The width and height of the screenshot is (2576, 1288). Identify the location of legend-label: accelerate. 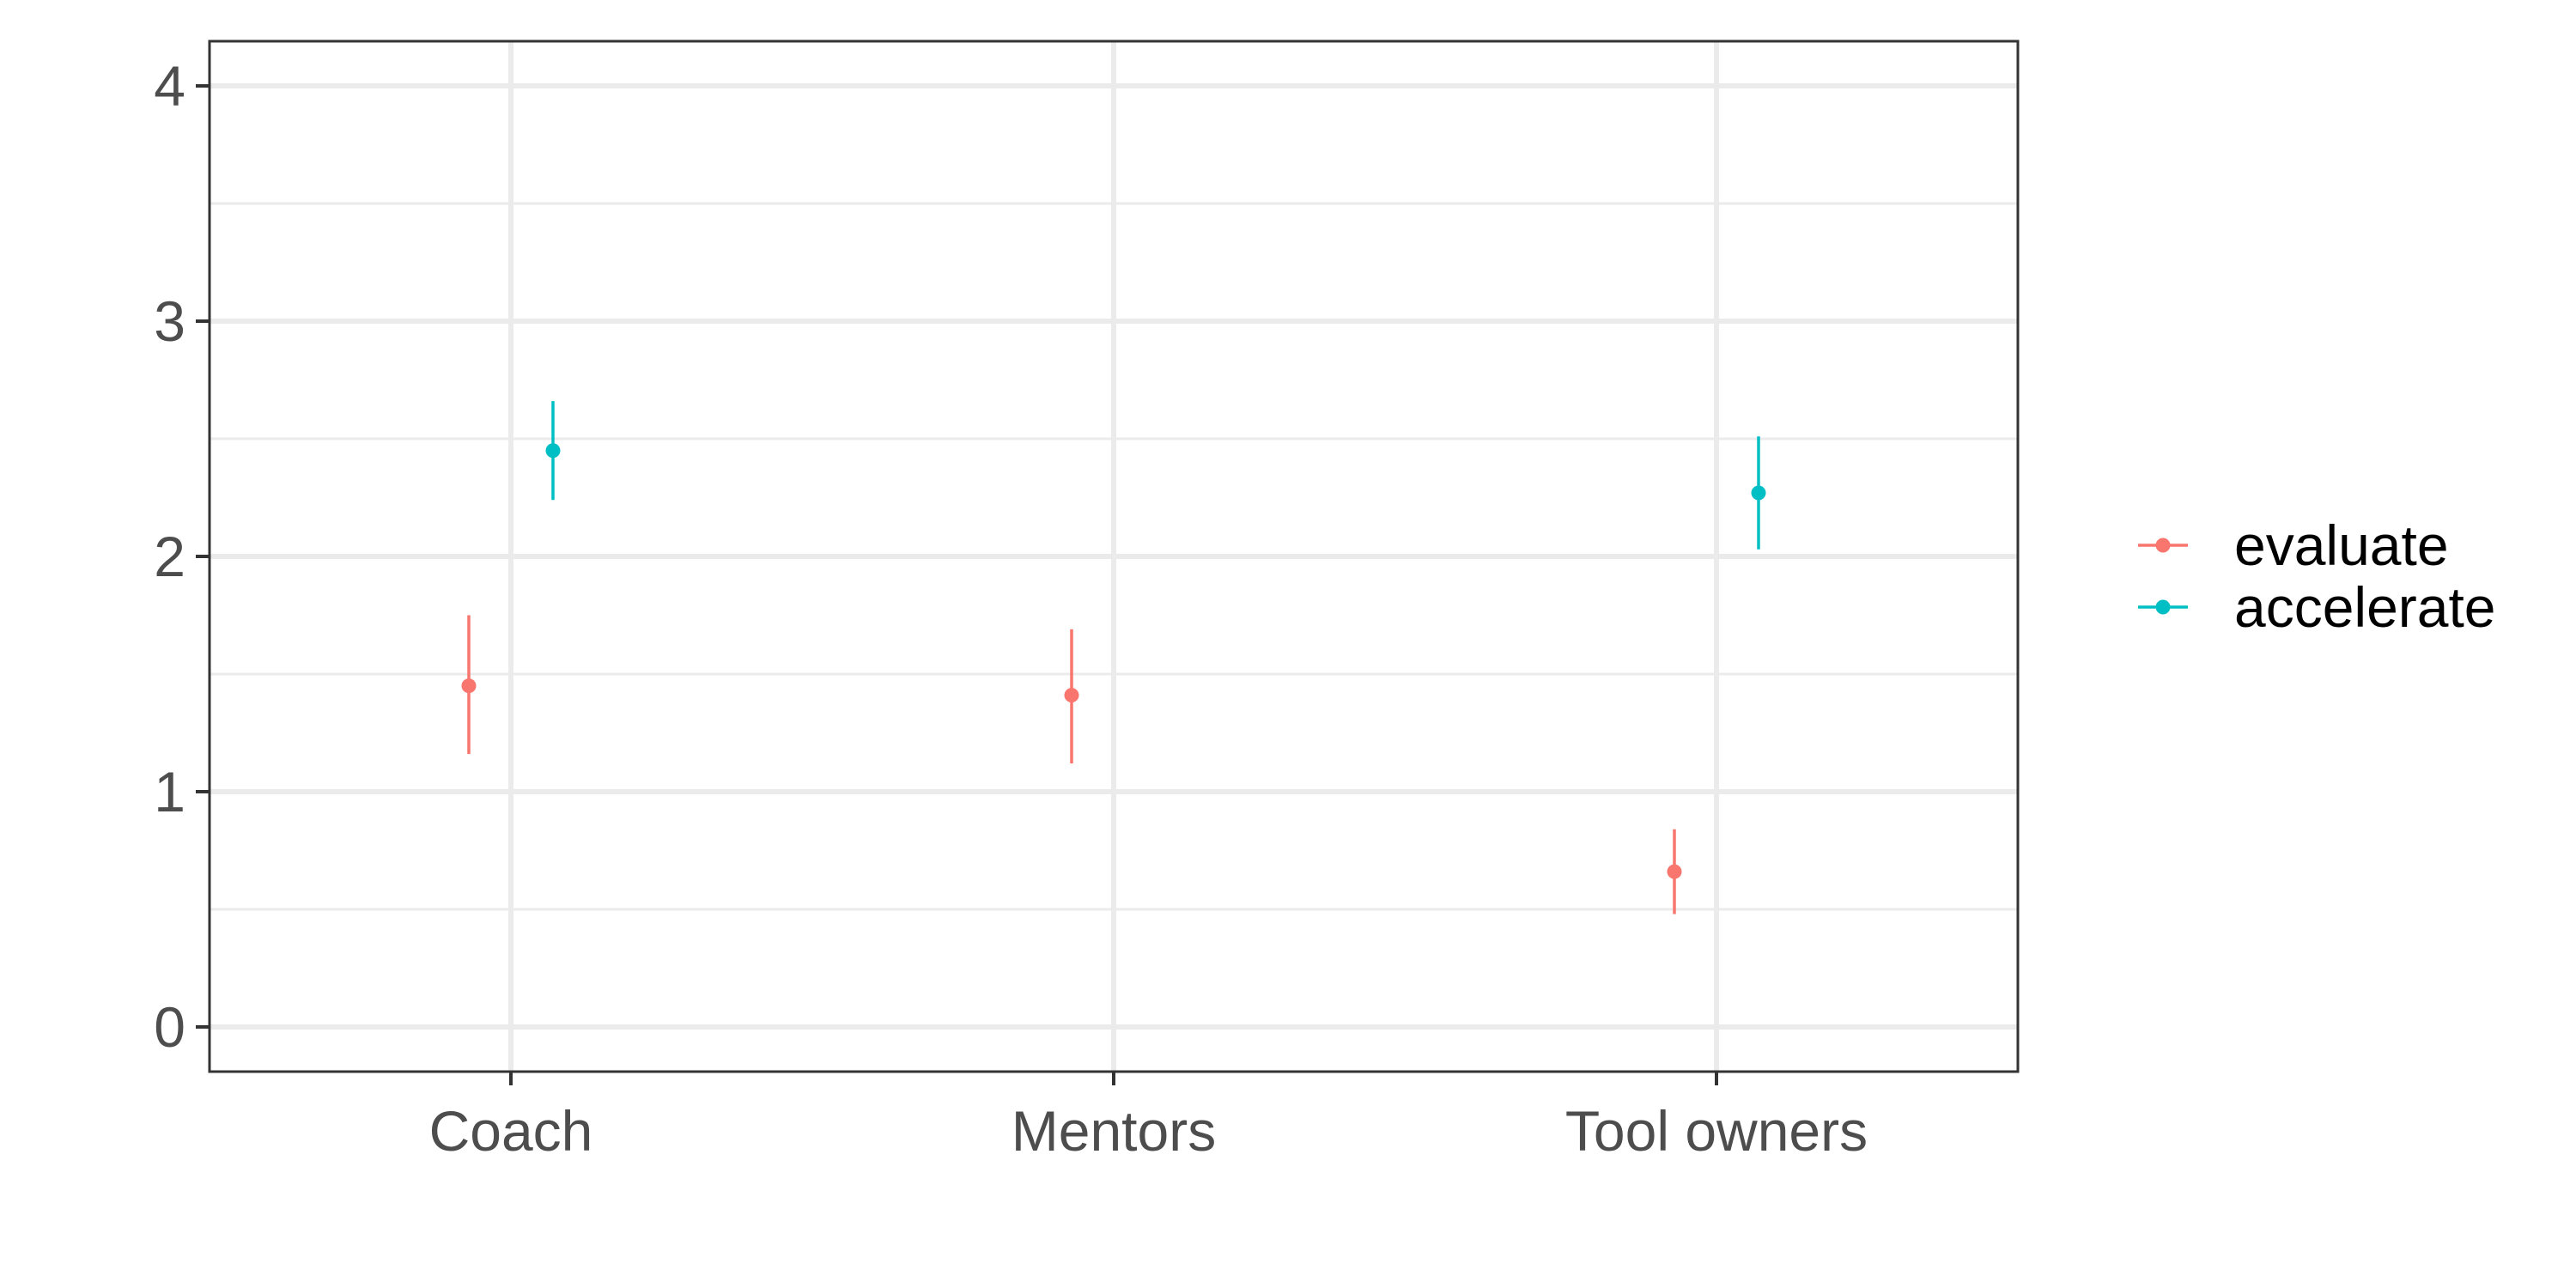
(2365, 607).